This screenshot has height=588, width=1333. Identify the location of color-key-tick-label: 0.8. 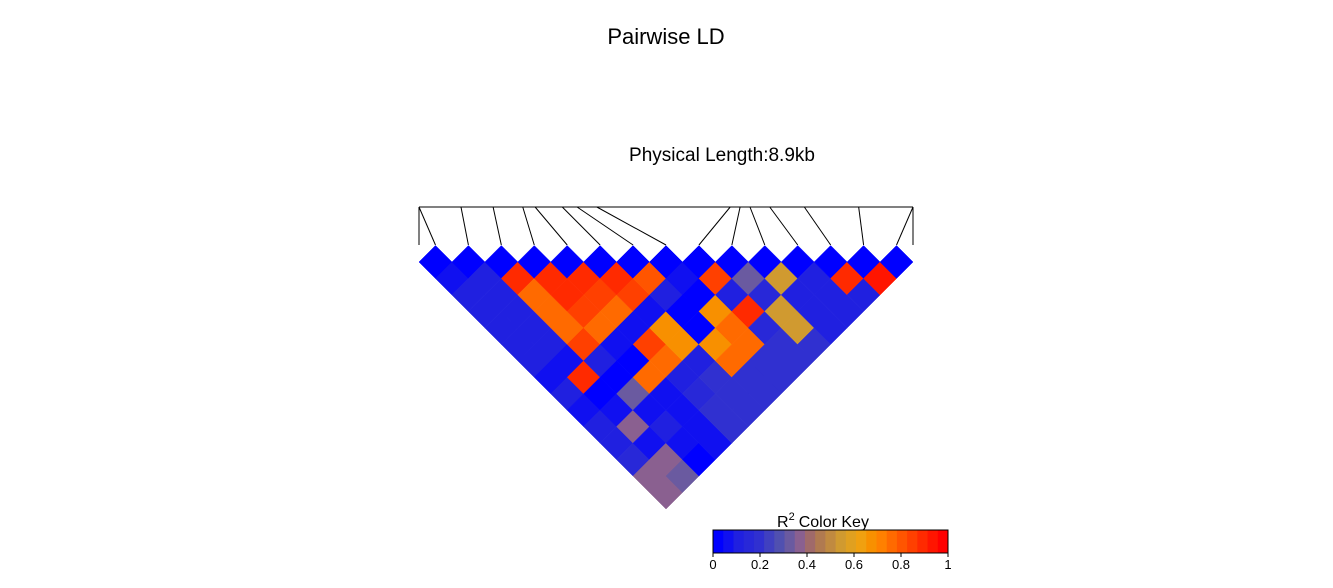
(901, 564).